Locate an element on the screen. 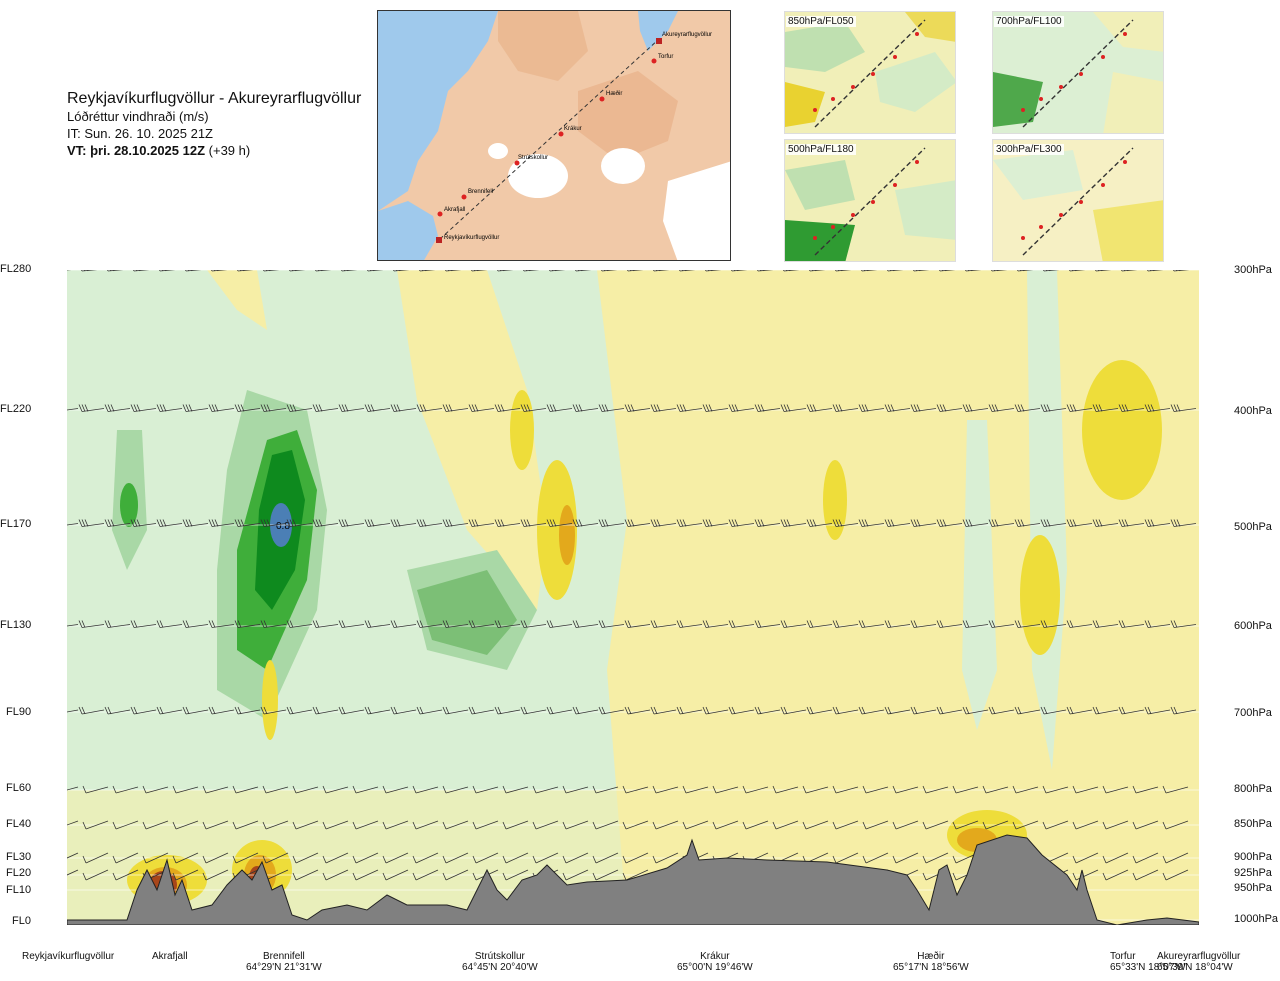 The image size is (1280, 981). thumbnail-700hpa: 700hPa/FL100 is located at coordinates (1078, 72).